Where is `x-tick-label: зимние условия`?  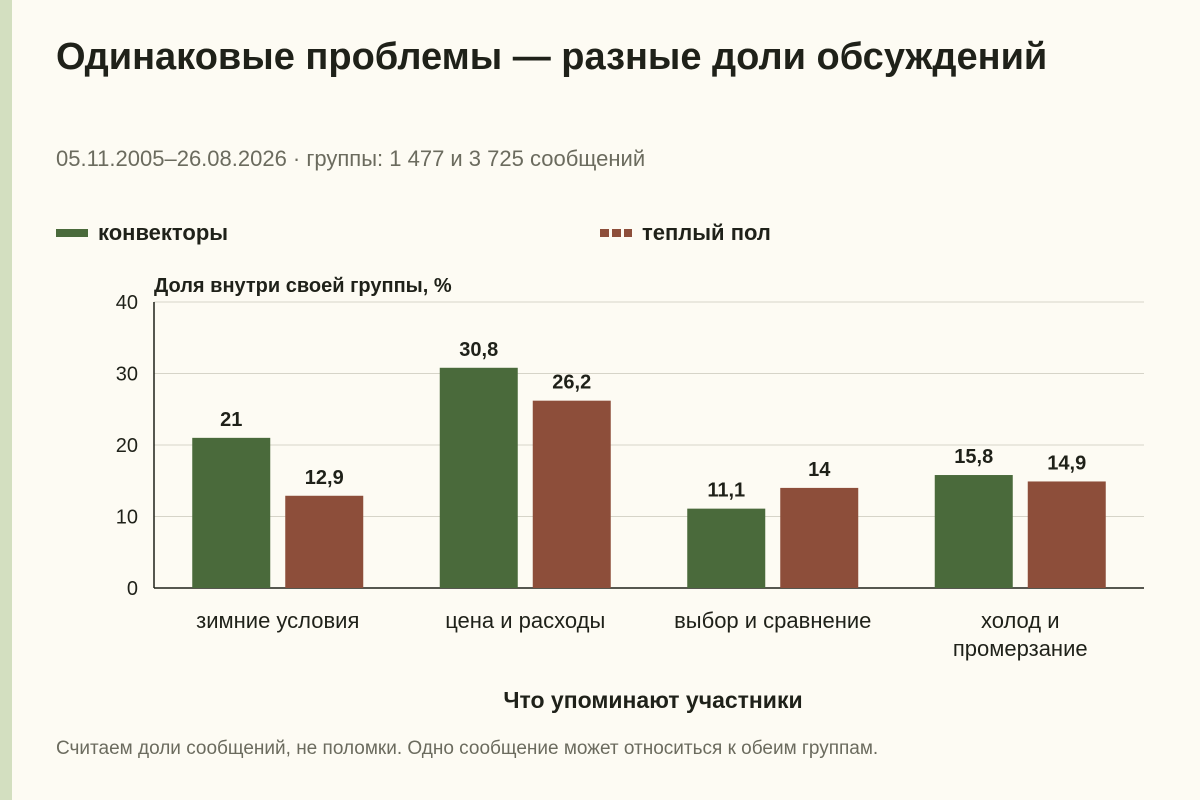 x-tick-label: зимние условия is located at coordinates (277, 620).